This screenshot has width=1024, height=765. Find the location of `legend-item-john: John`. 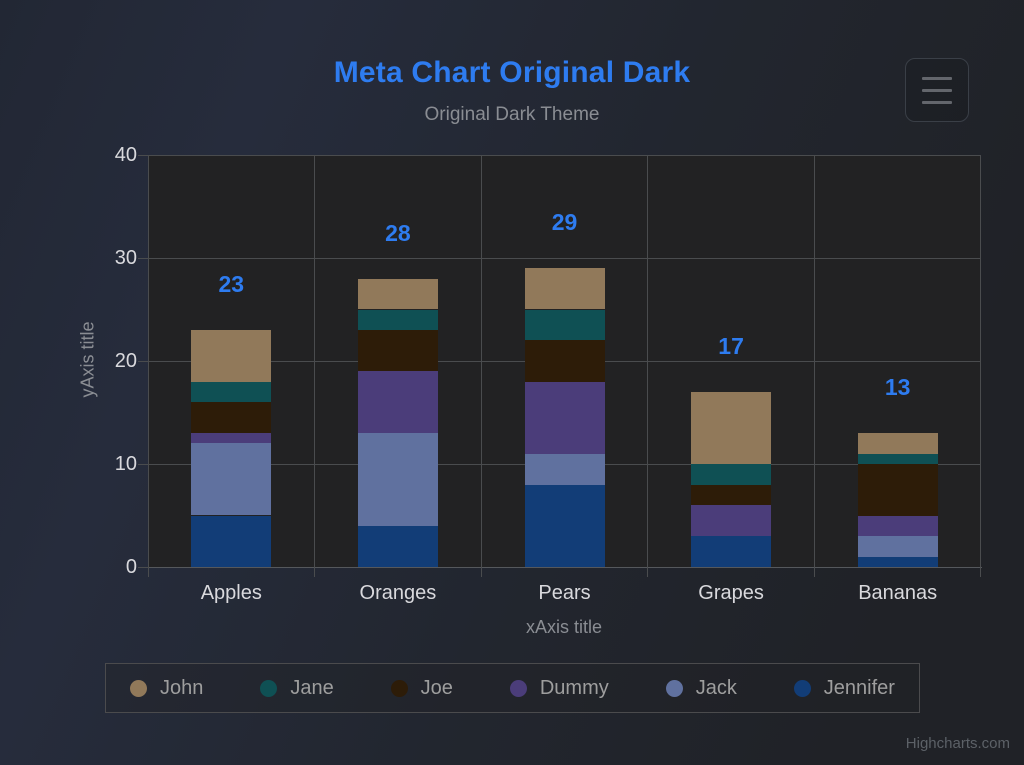

legend-item-john: John is located at coordinates (166, 688).